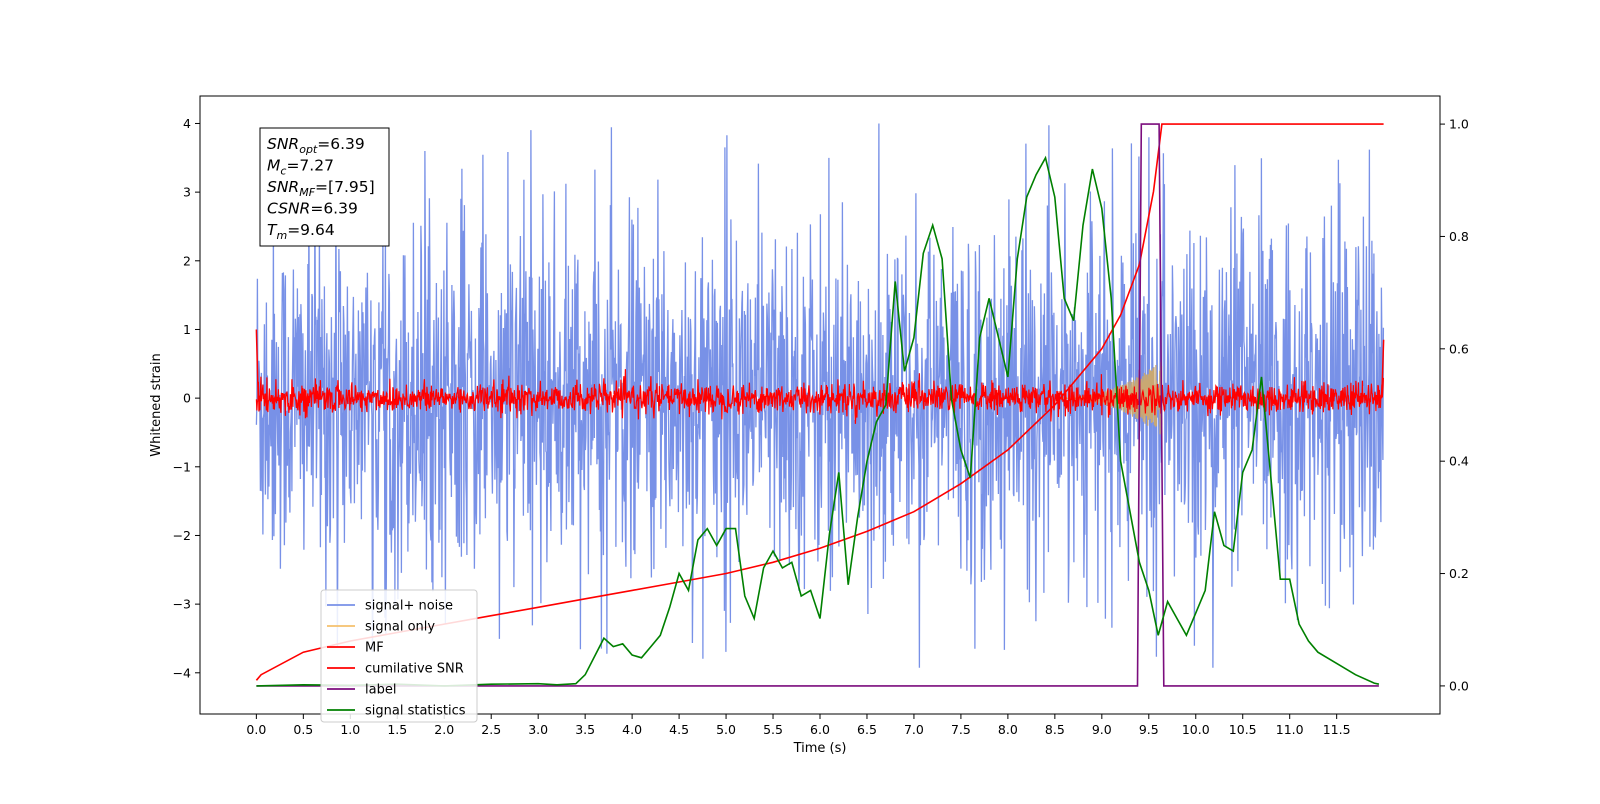 The height and width of the screenshot is (804, 1600). I want to click on series-mf, so click(819, 396).